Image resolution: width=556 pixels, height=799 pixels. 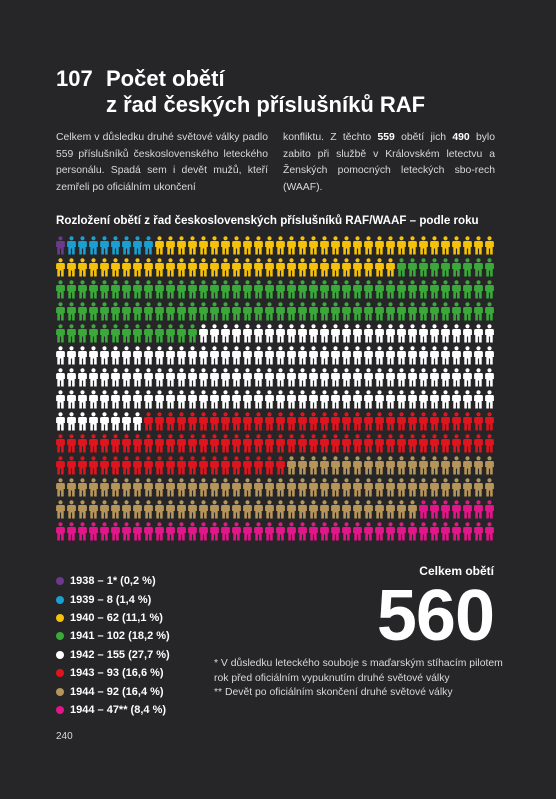 I want to click on legend-label: 1944 – 92 (16,4 %), so click(x=117, y=691).